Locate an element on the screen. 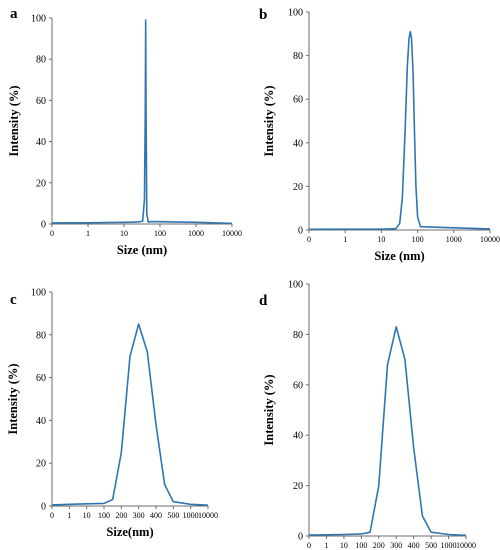 The width and height of the screenshot is (500, 550). panel-label: a is located at coordinates (14, 14).